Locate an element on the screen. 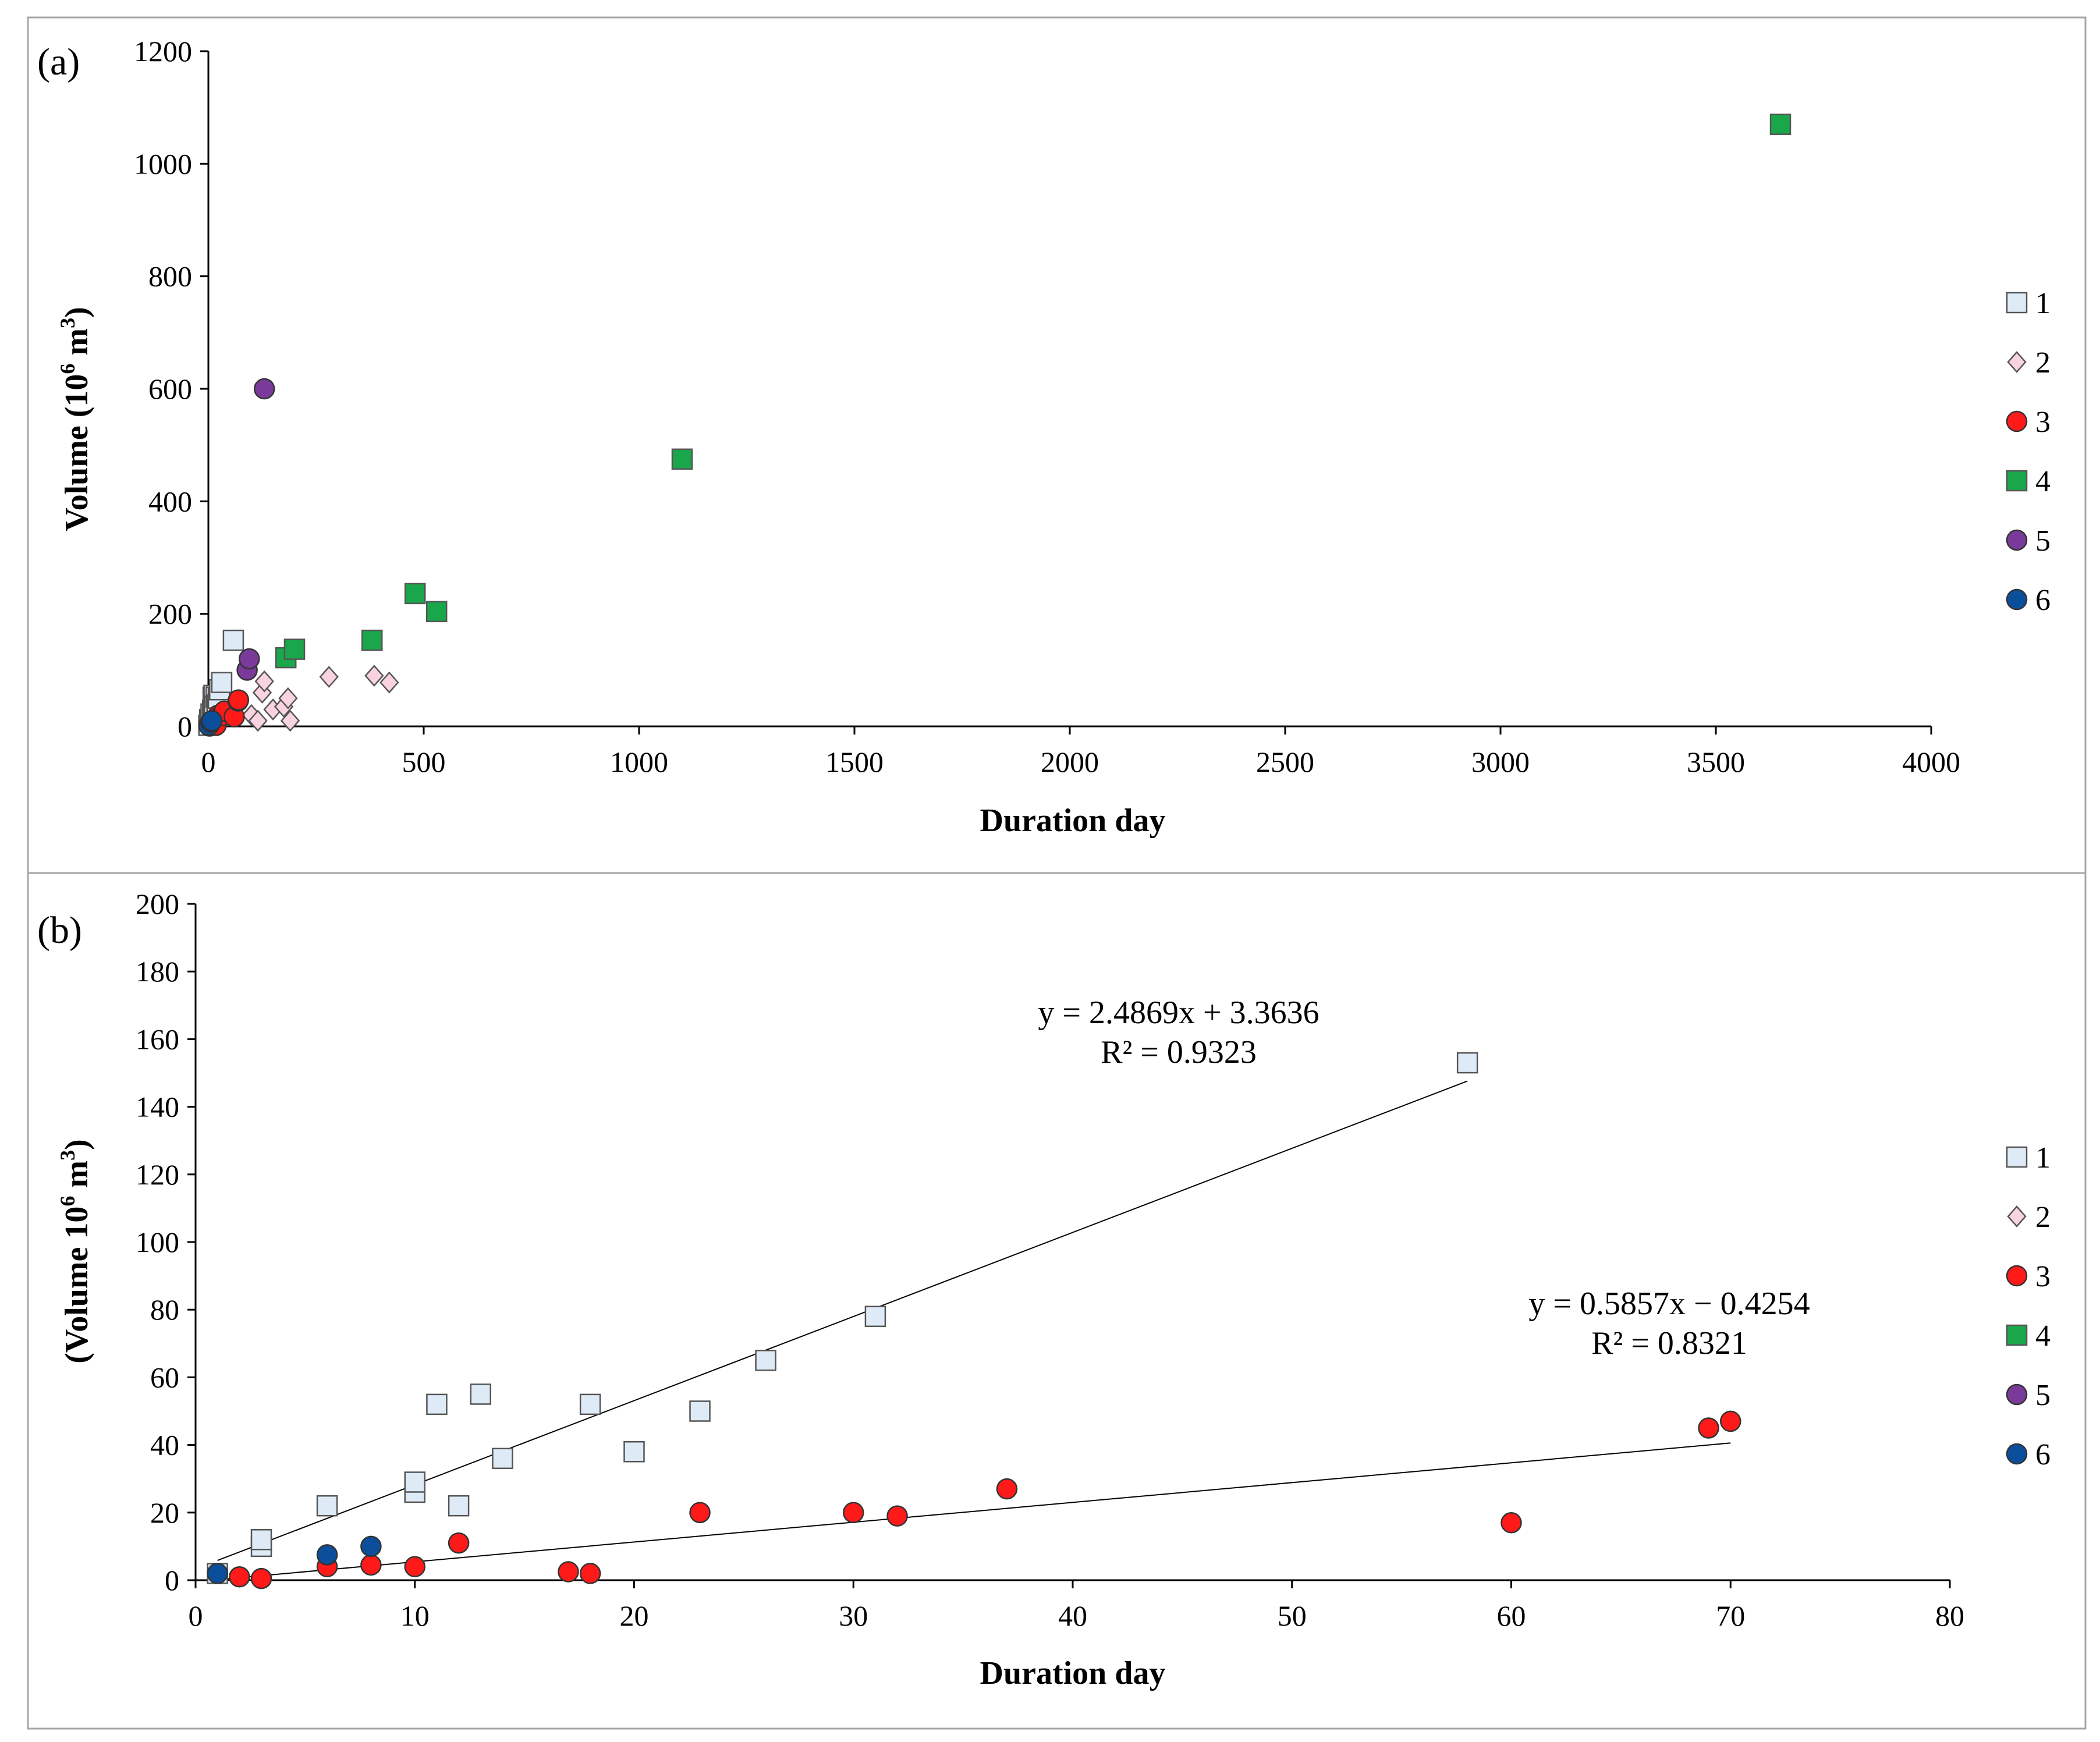 Image resolution: width=2100 pixels, height=1742 pixels. panel-a-series-1-point is located at coordinates (222, 682).